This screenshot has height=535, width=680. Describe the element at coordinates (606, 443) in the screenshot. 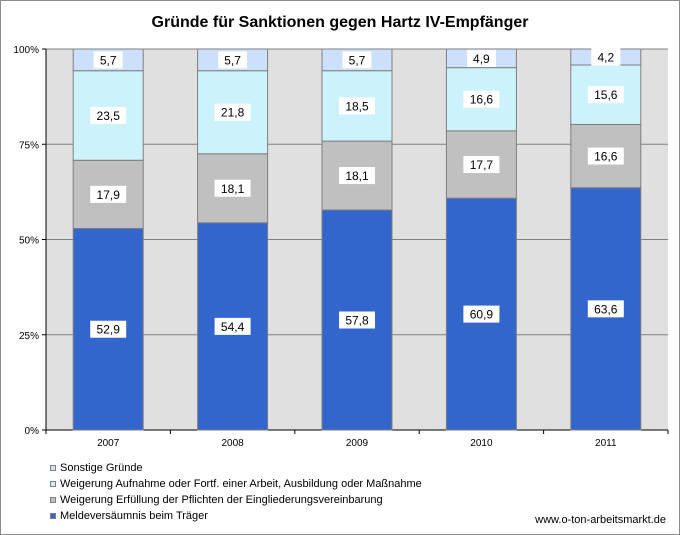

I see `x-tick-label: 2011` at that location.